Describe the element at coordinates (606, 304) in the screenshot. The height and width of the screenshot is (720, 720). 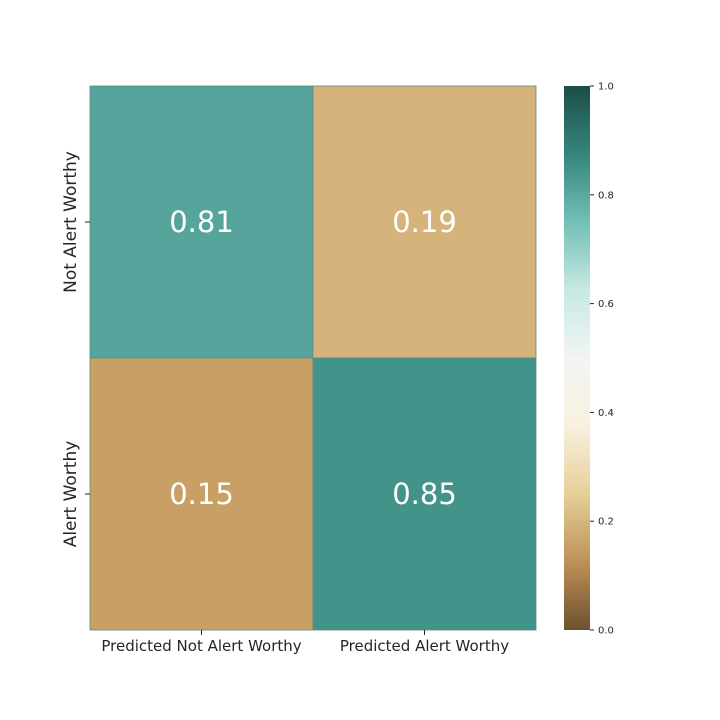
I see `colorbar-tick-label: 0.6` at that location.